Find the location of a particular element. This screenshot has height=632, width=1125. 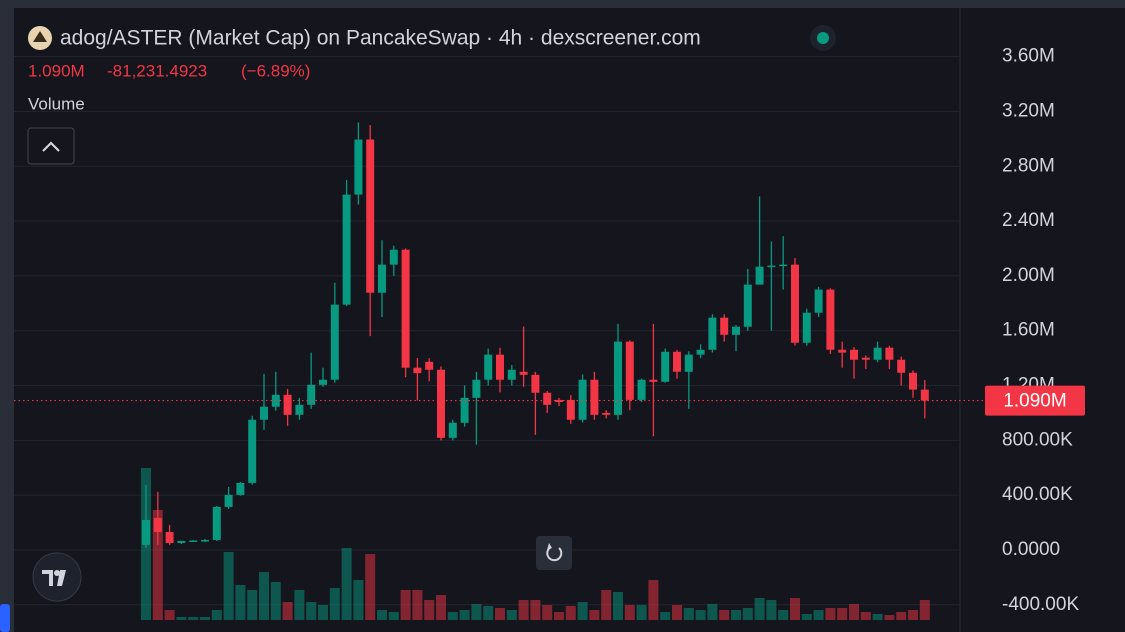

logo-dot is located at coordinates (57, 573).